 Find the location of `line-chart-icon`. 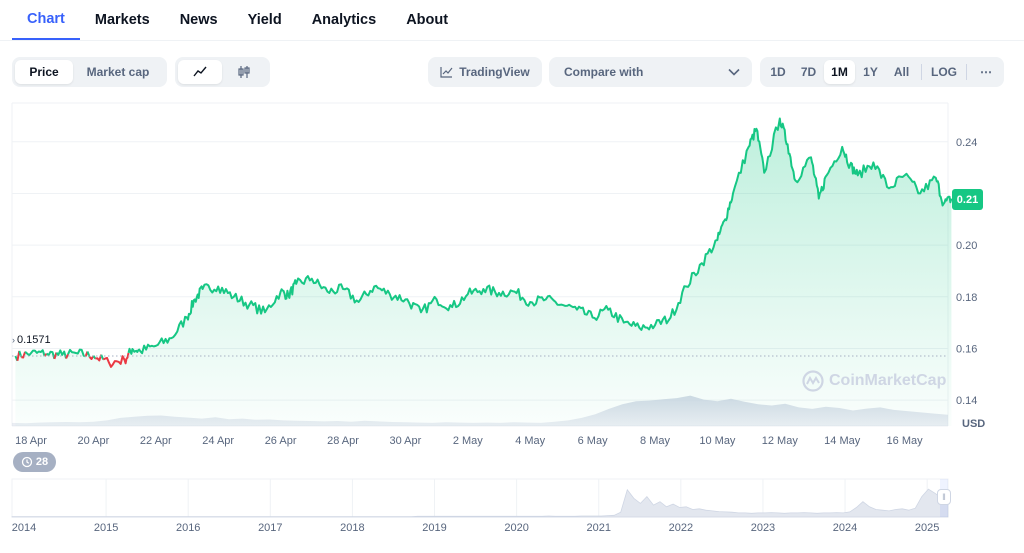

line-chart-icon is located at coordinates (200, 71).